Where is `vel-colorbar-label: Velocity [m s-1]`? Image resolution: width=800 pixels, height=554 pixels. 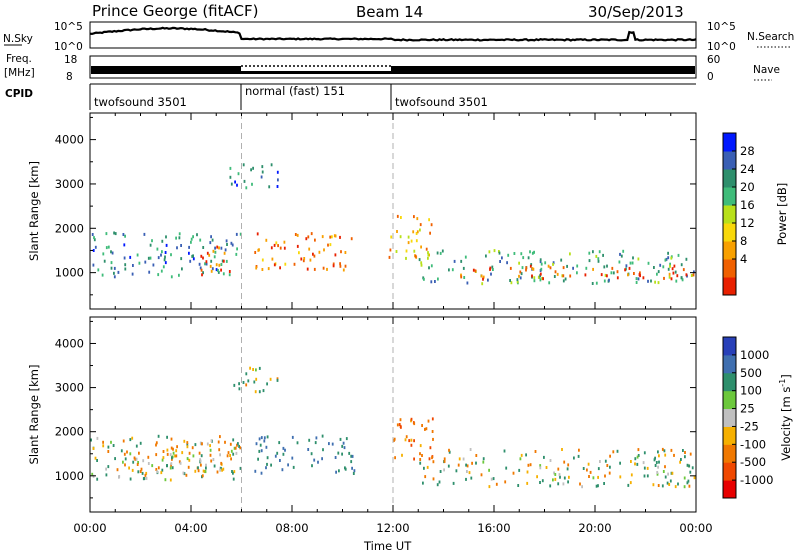
vel-colorbar-label: Velocity [m s-1] is located at coordinates (785, 417).